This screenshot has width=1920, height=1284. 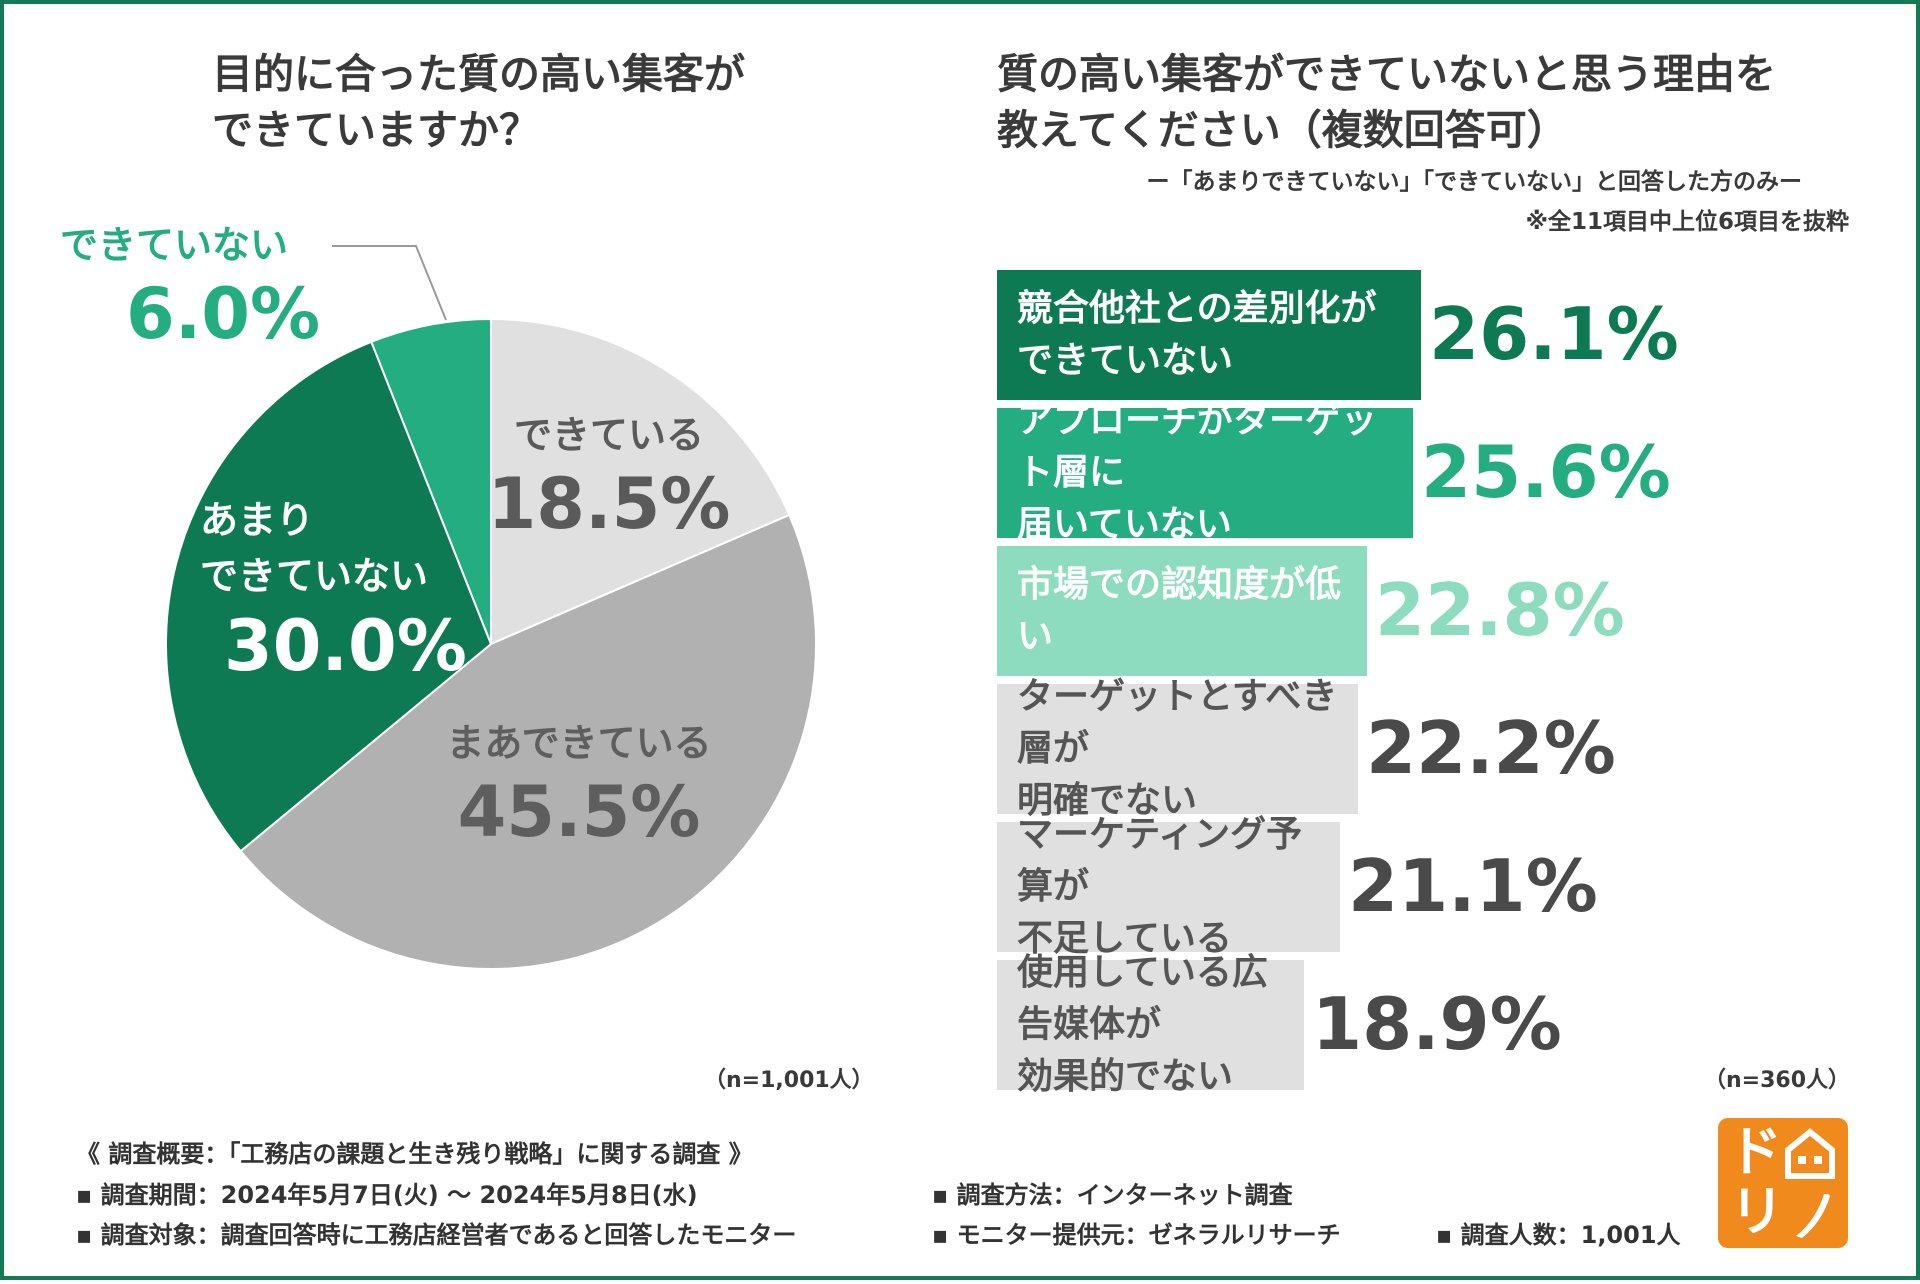 What do you see at coordinates (478, 102) in the screenshot?
I see `pie-title: 目的に合った質の高い集客が できていますか？` at bounding box center [478, 102].